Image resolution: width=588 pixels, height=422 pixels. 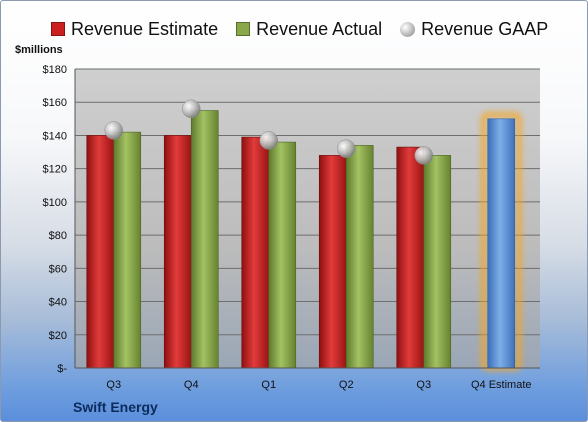 What do you see at coordinates (58, 29) in the screenshot?
I see `legend-swatch-estimate` at bounding box center [58, 29].